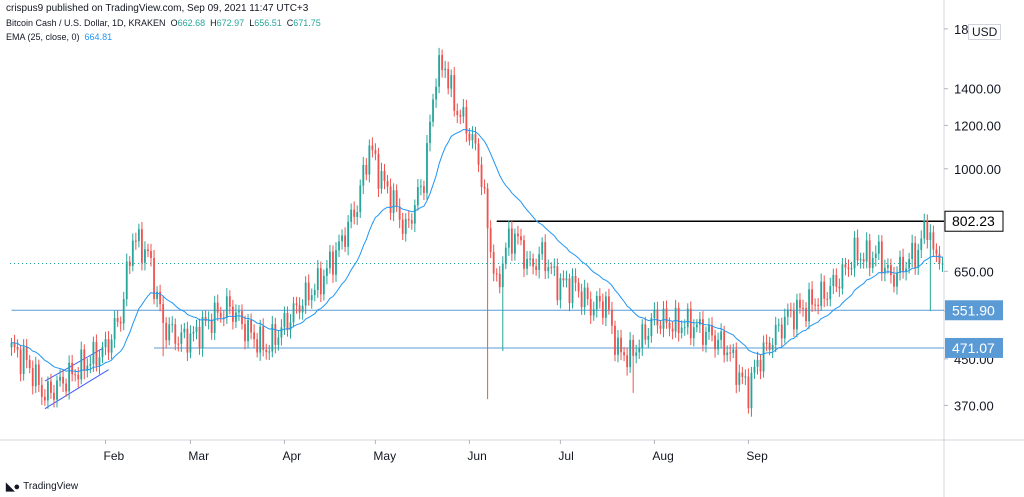 Image resolution: width=1024 pixels, height=497 pixels. What do you see at coordinates (977, 125) in the screenshot?
I see `y-tick-label: 1200.00` at bounding box center [977, 125].